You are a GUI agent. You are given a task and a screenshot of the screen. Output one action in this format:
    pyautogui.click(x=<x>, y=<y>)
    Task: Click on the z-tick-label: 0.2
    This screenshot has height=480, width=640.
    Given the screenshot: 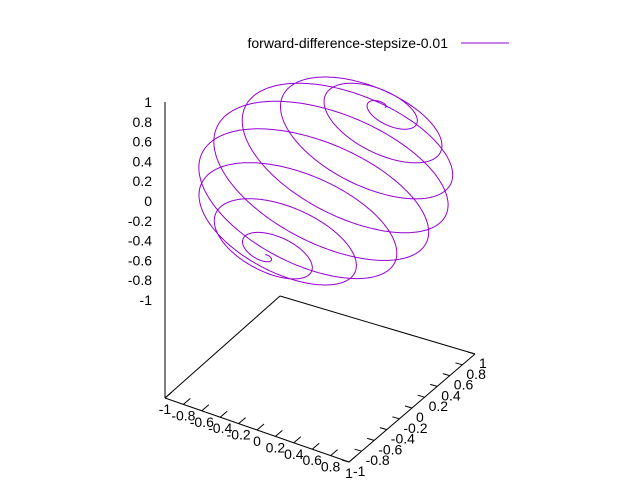 What is the action you would take?
    pyautogui.click(x=143, y=181)
    